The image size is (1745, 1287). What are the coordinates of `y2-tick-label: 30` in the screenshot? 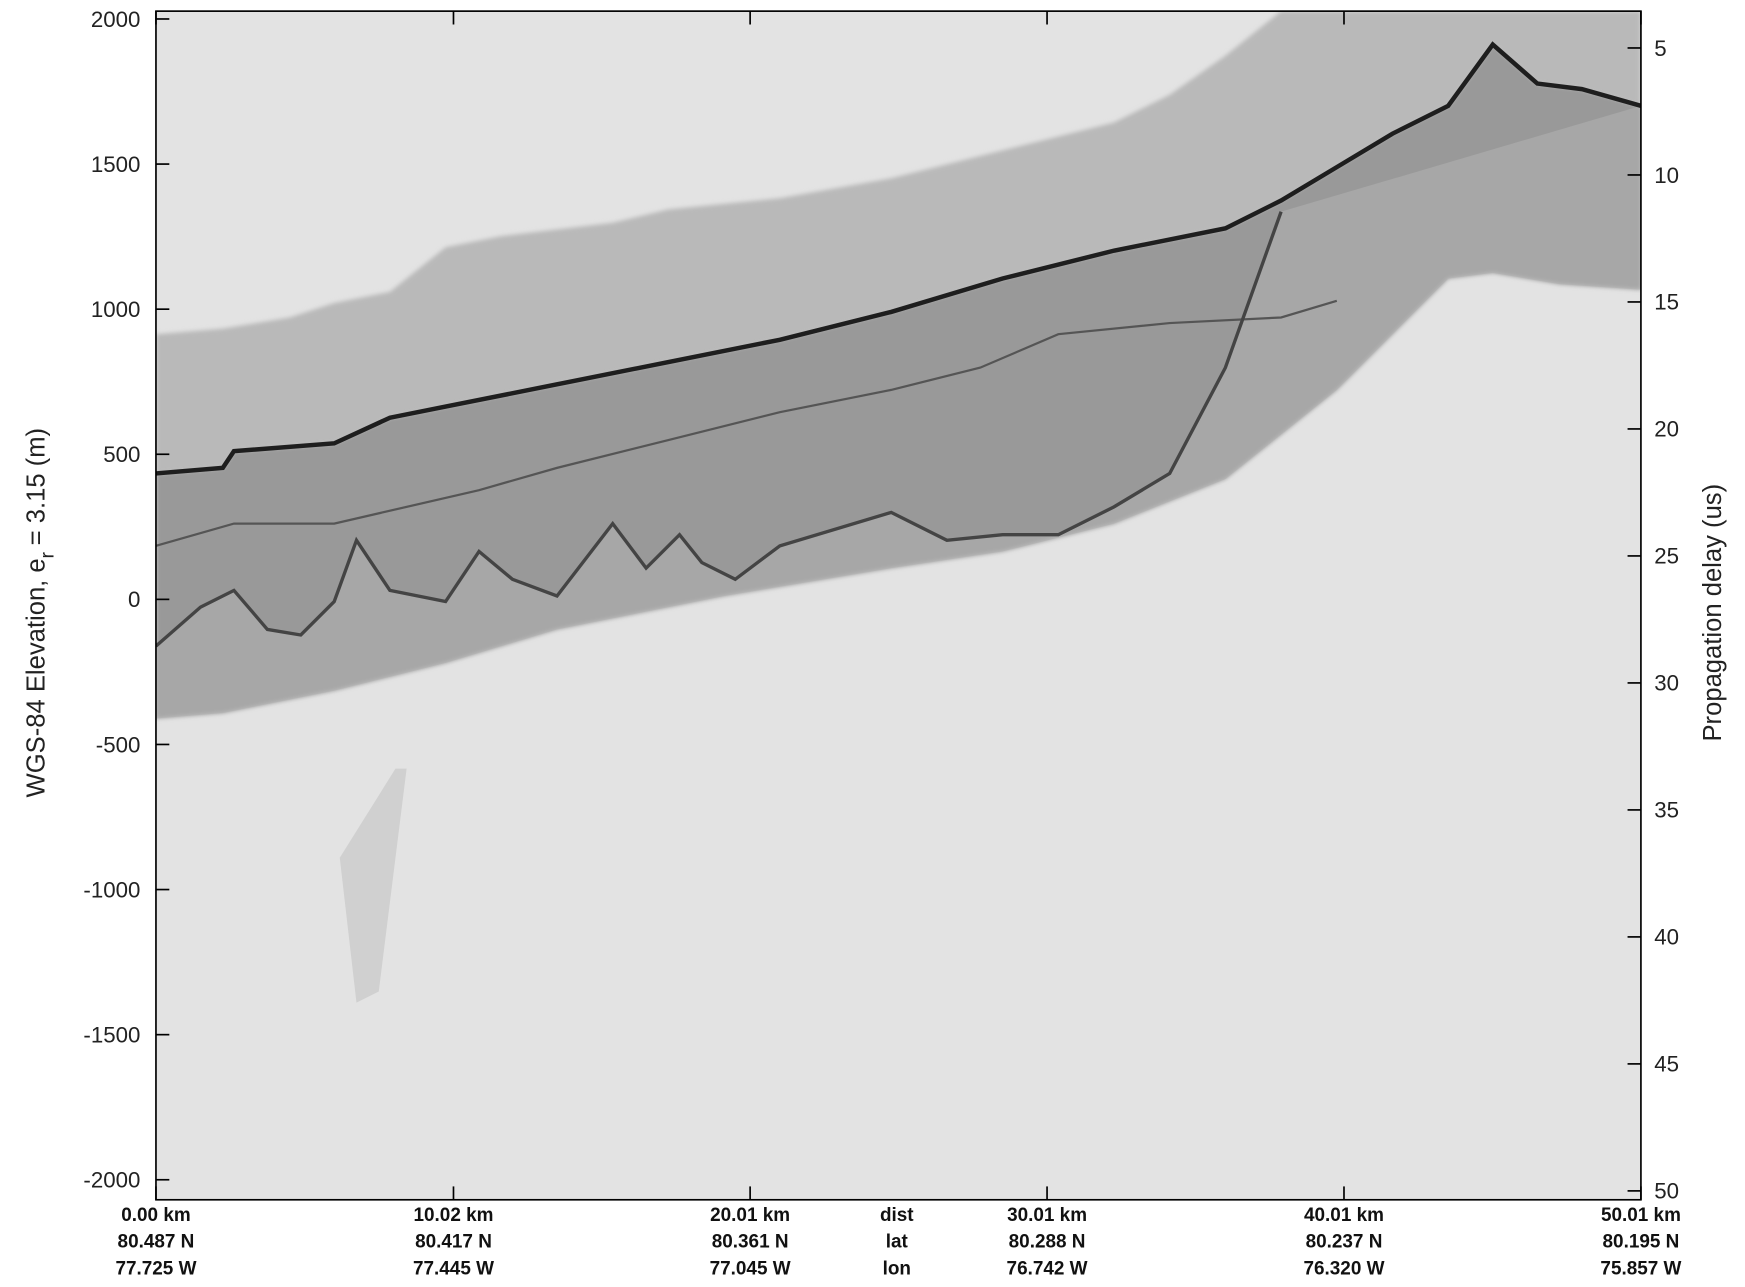 It's located at (1666, 683).